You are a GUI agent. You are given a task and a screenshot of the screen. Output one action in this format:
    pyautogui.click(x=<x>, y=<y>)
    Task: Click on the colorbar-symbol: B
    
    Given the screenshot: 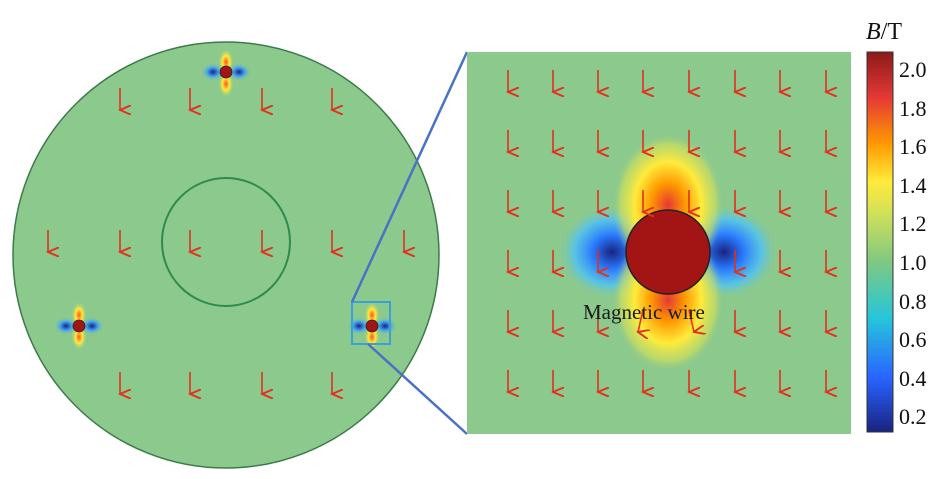 What is the action you would take?
    pyautogui.click(x=873, y=32)
    